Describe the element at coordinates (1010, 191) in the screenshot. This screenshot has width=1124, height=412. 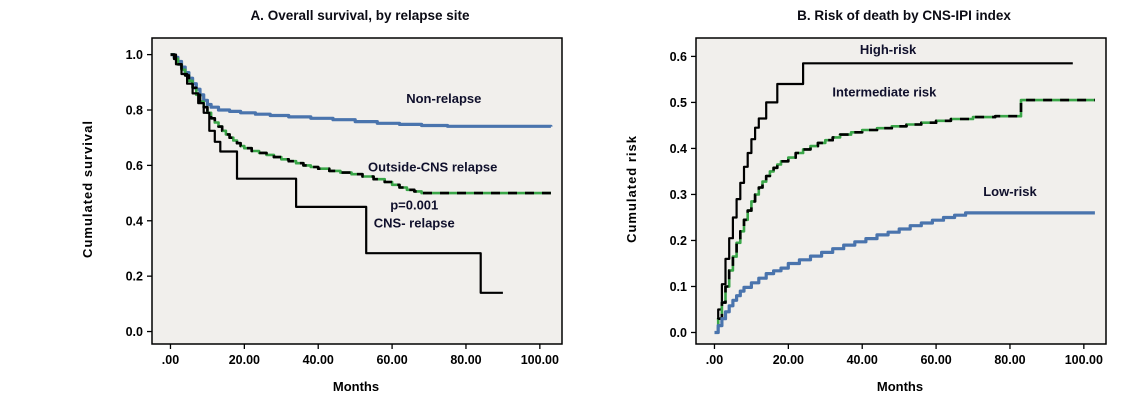
I see `svg-text: Low-risk` at that location.